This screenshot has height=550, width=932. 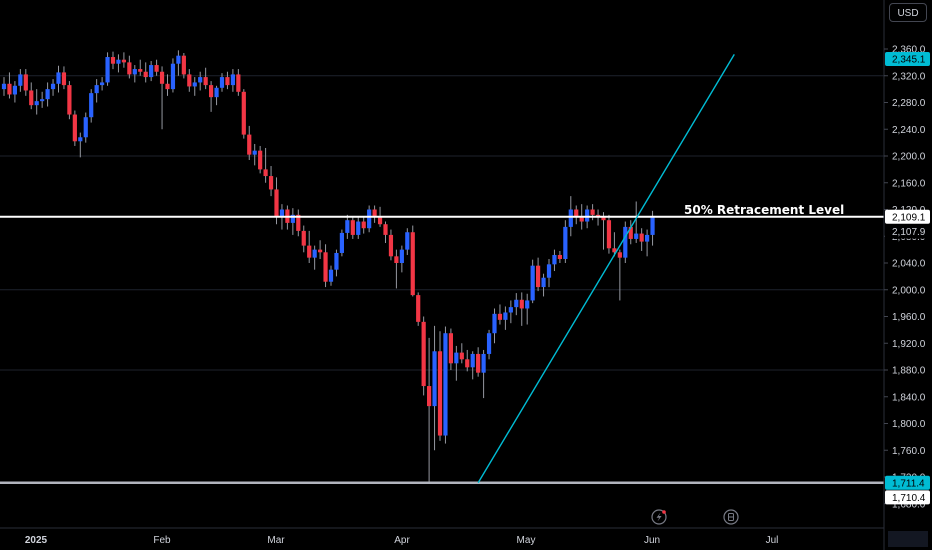 I want to click on y-tick-label: 1,760.0, so click(x=909, y=451).